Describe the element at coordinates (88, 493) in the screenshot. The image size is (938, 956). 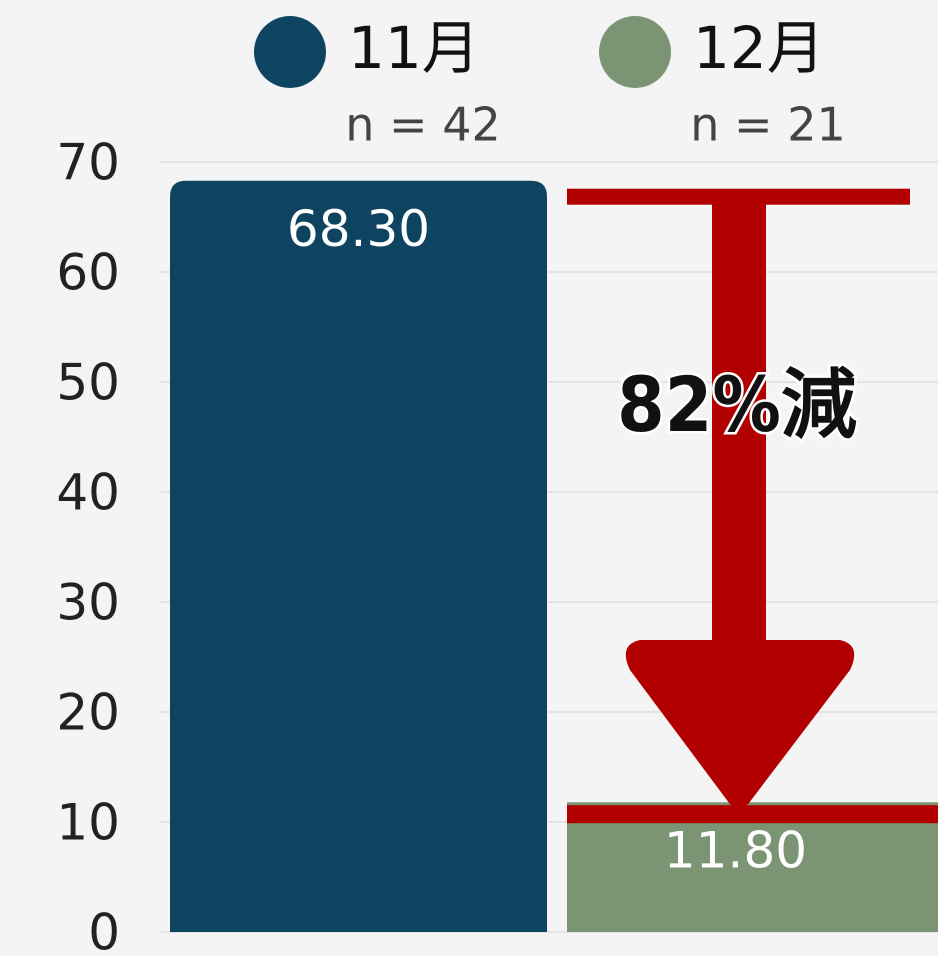
I see `y-tick-label: 40` at that location.